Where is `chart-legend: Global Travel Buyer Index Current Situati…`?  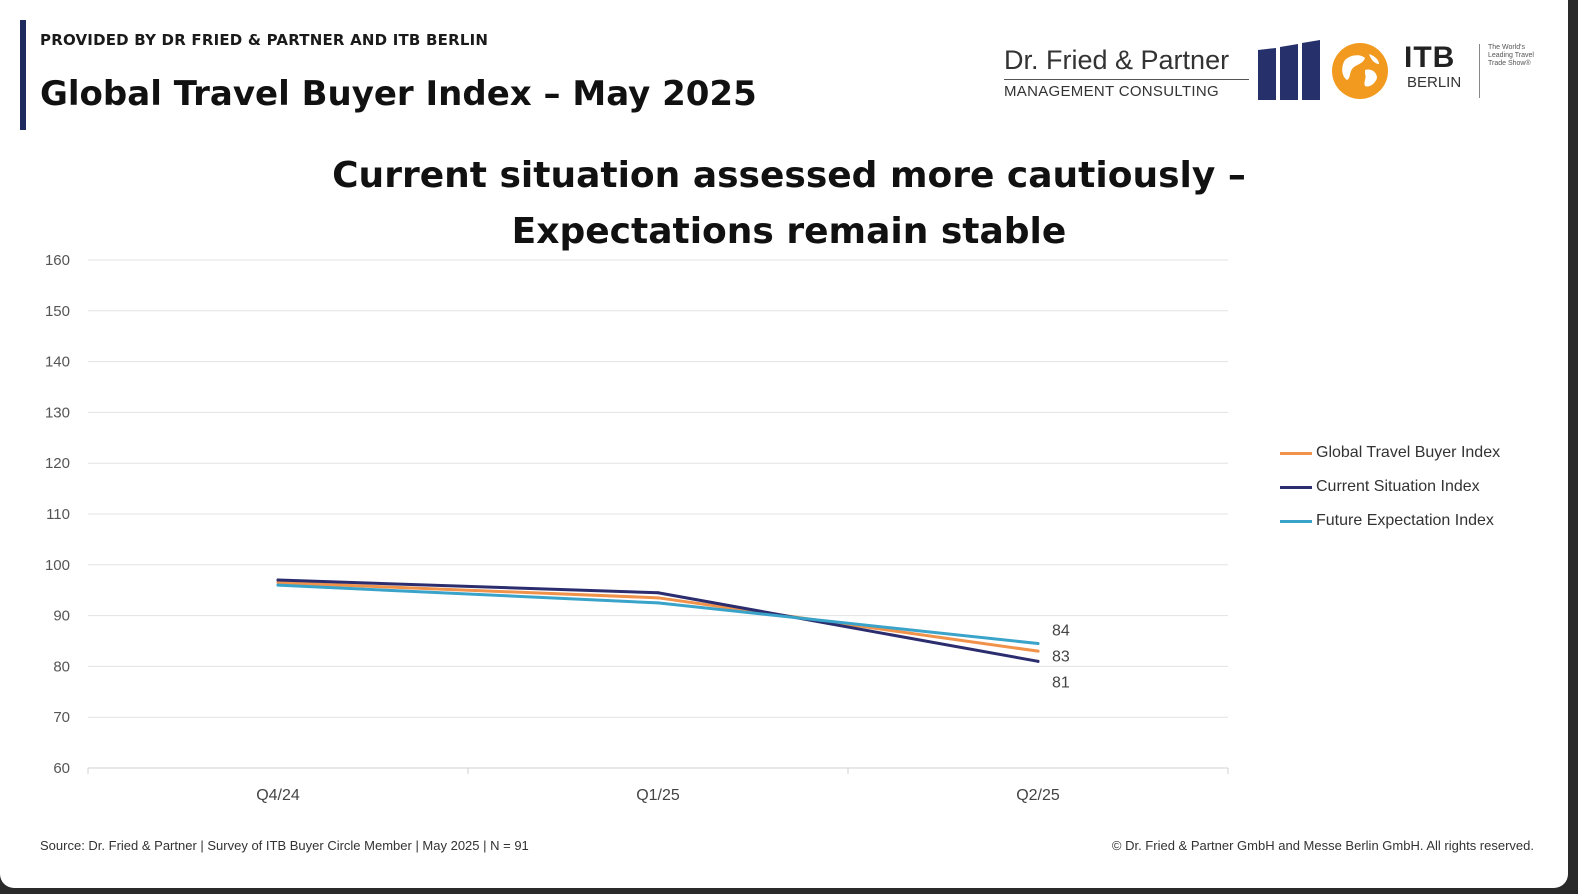 chart-legend: Global Travel Buyer Index Current Situati… is located at coordinates (1390, 487).